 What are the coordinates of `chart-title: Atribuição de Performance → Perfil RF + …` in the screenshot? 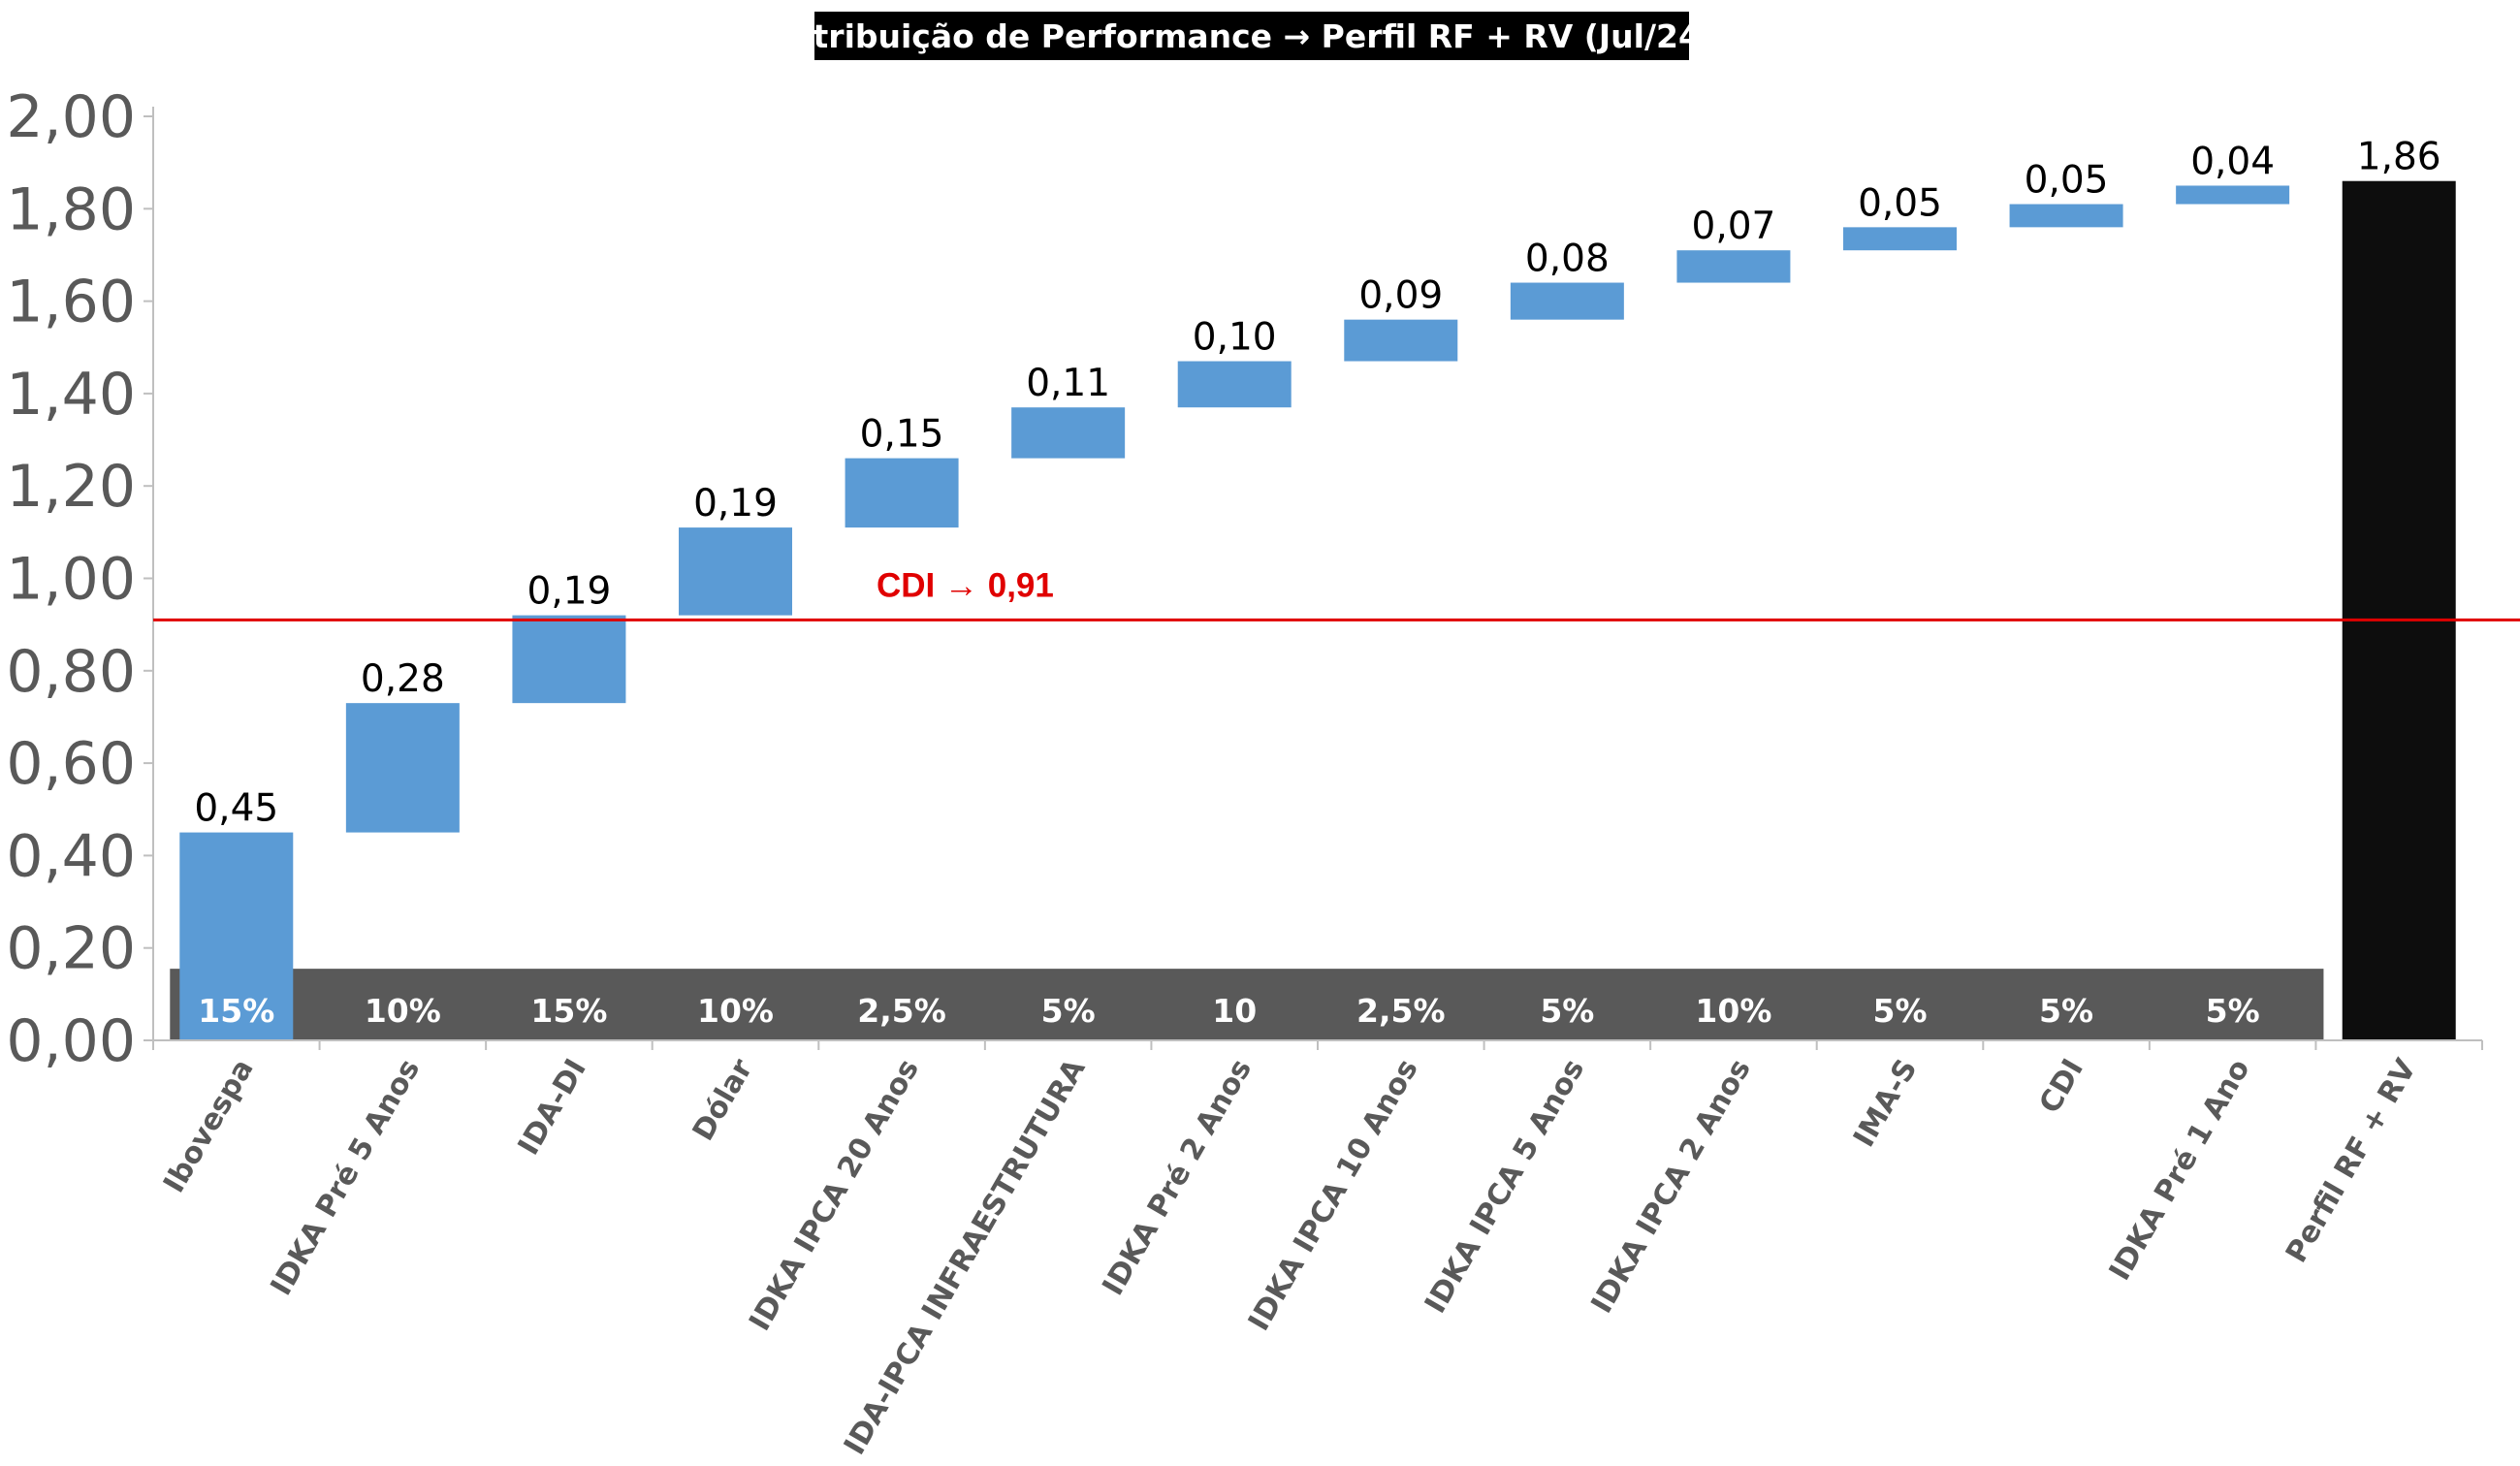 It's located at (1252, 36).